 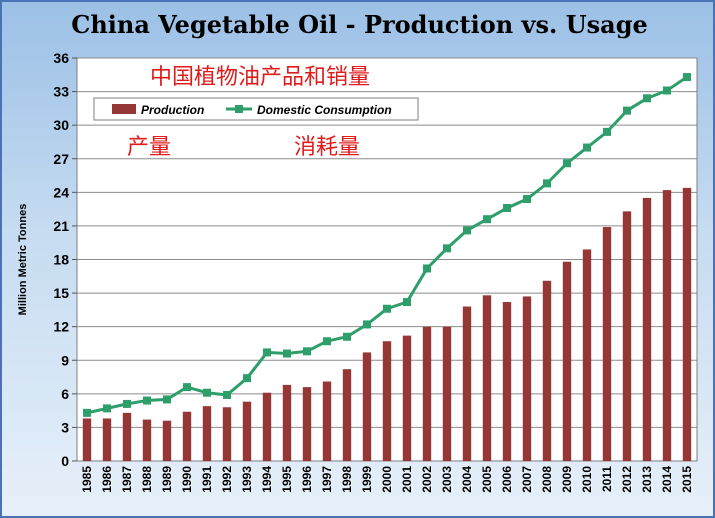 What do you see at coordinates (23, 260) in the screenshot?
I see `y-axis-label: Million Metric Tonnes` at bounding box center [23, 260].